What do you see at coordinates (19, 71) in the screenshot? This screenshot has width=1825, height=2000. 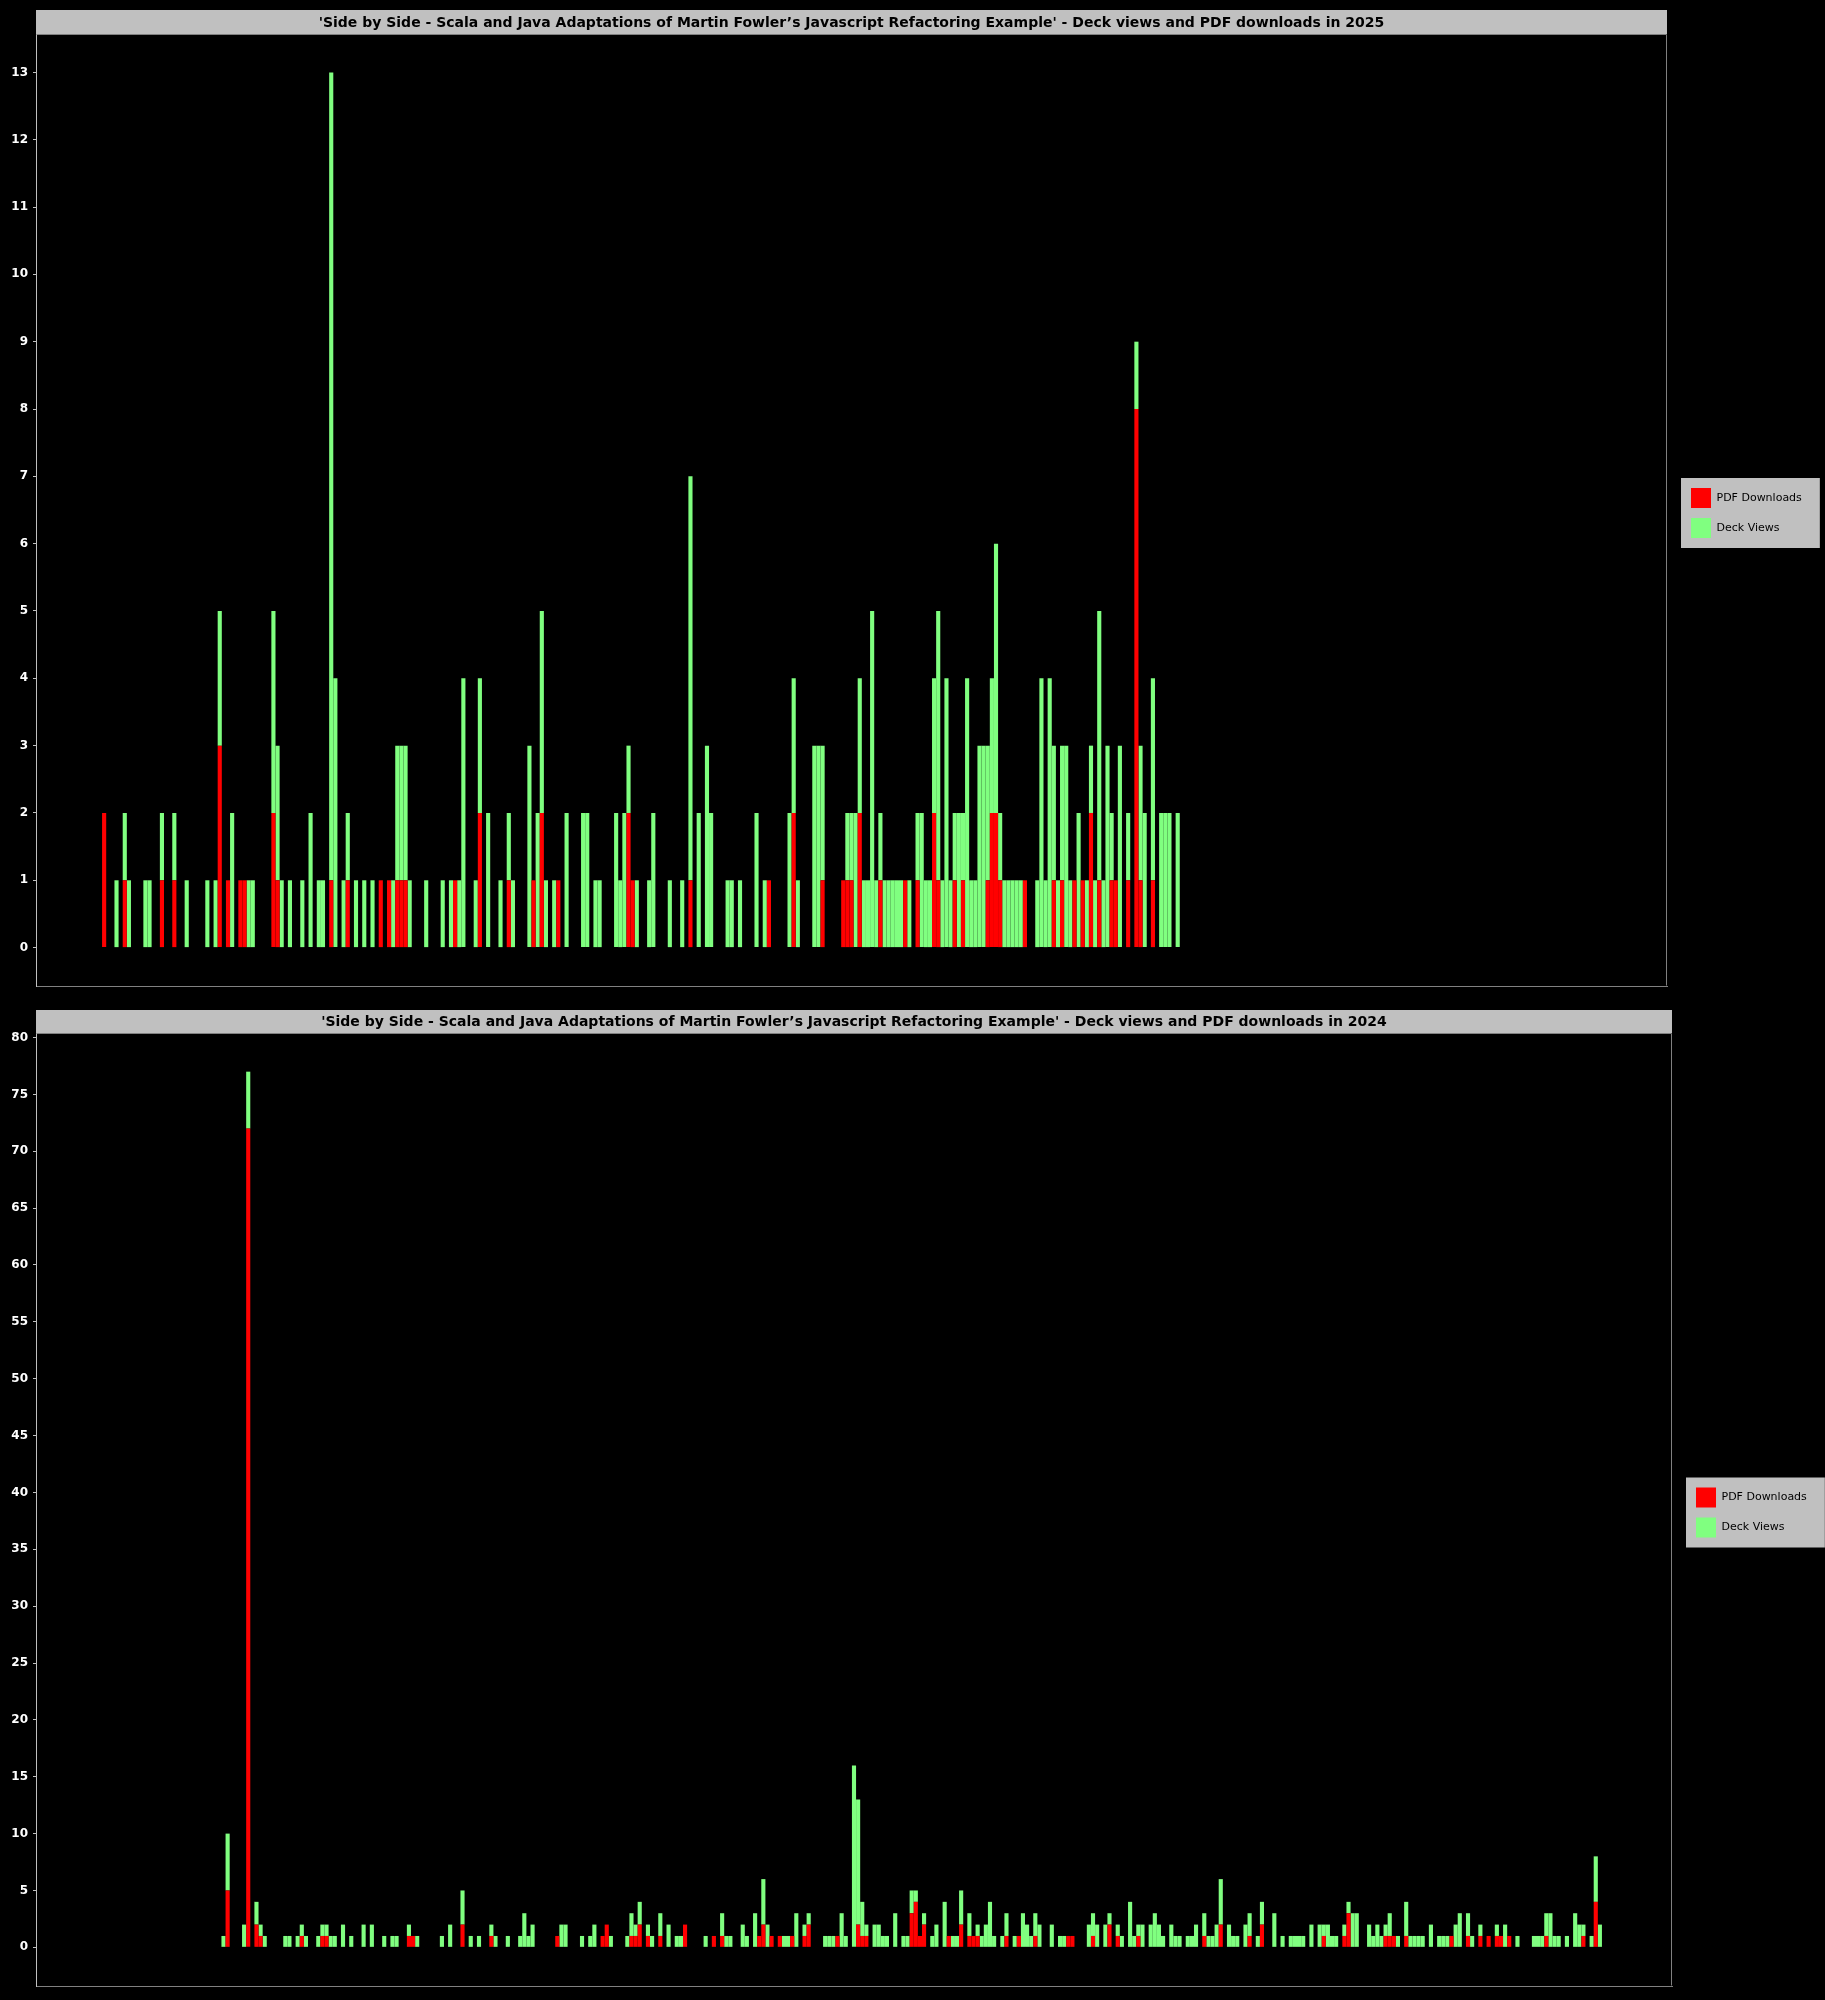 I see `y-tick-label: 13` at bounding box center [19, 71].